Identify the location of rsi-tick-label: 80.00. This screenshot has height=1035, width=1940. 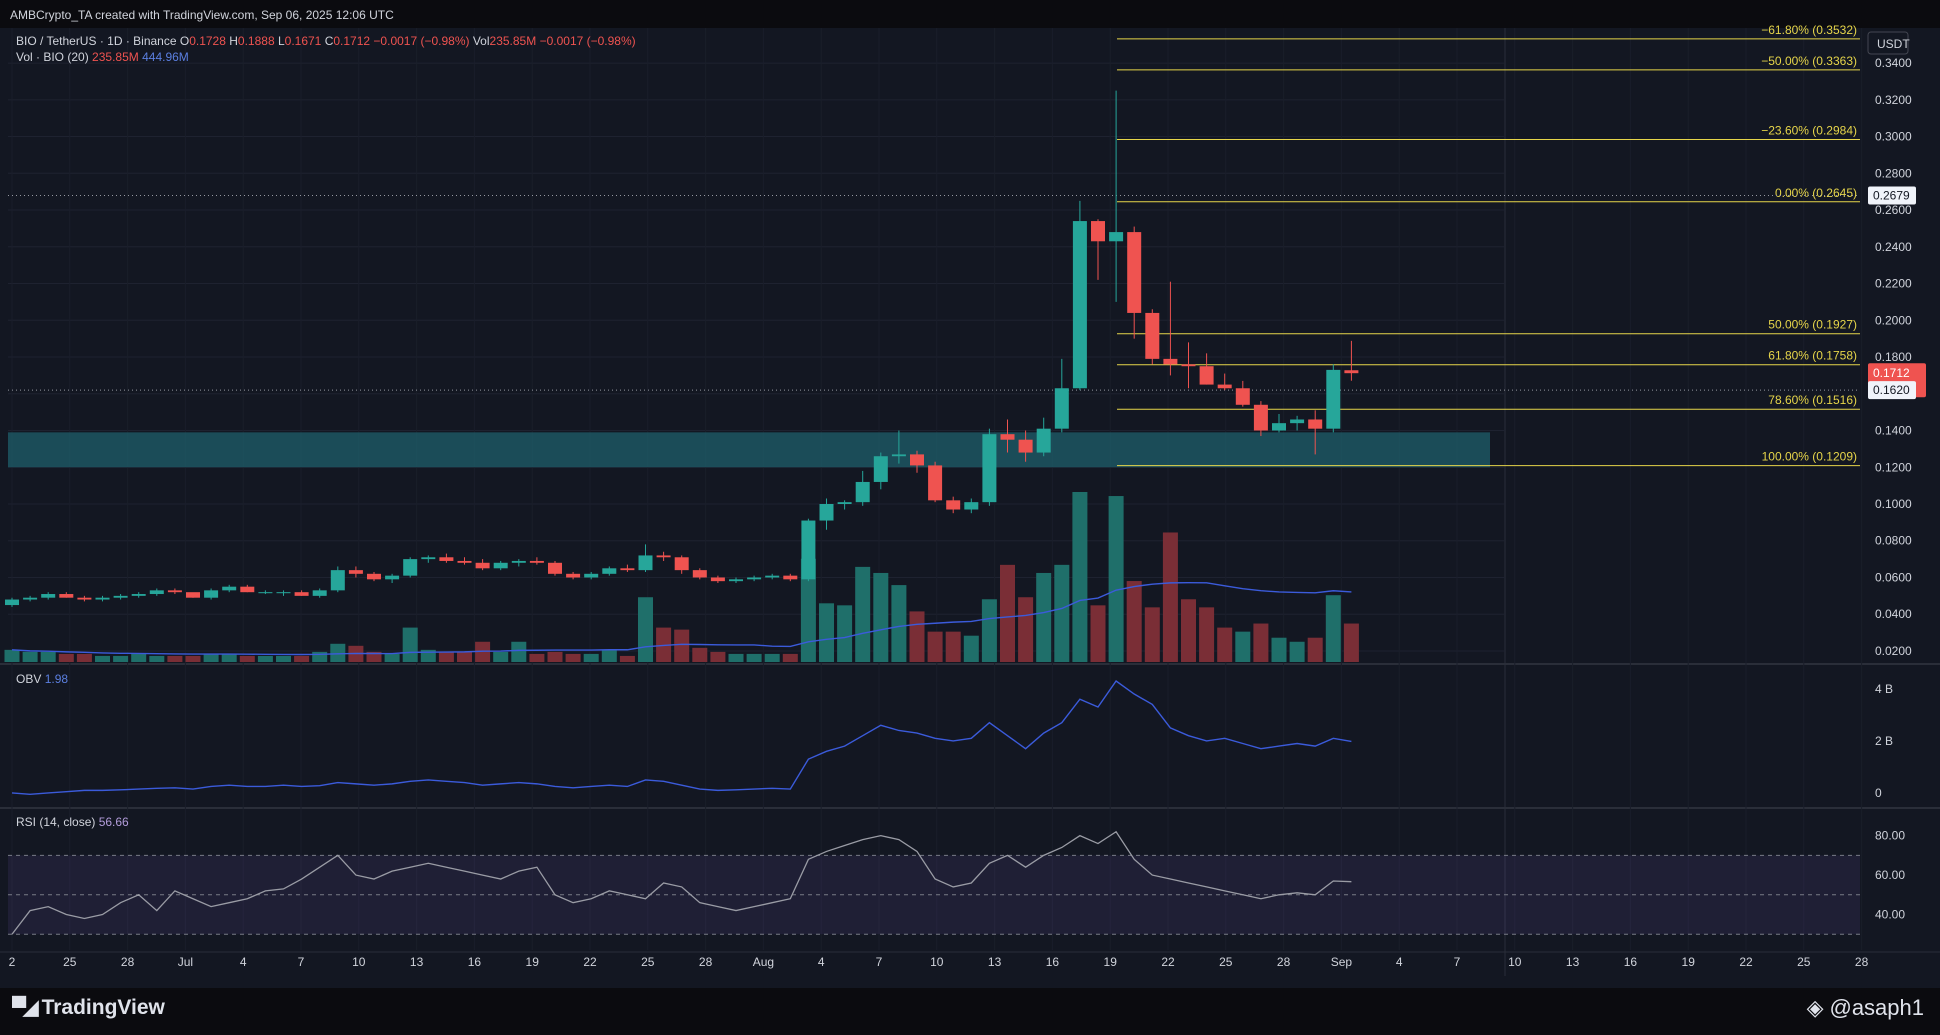
(1890, 836).